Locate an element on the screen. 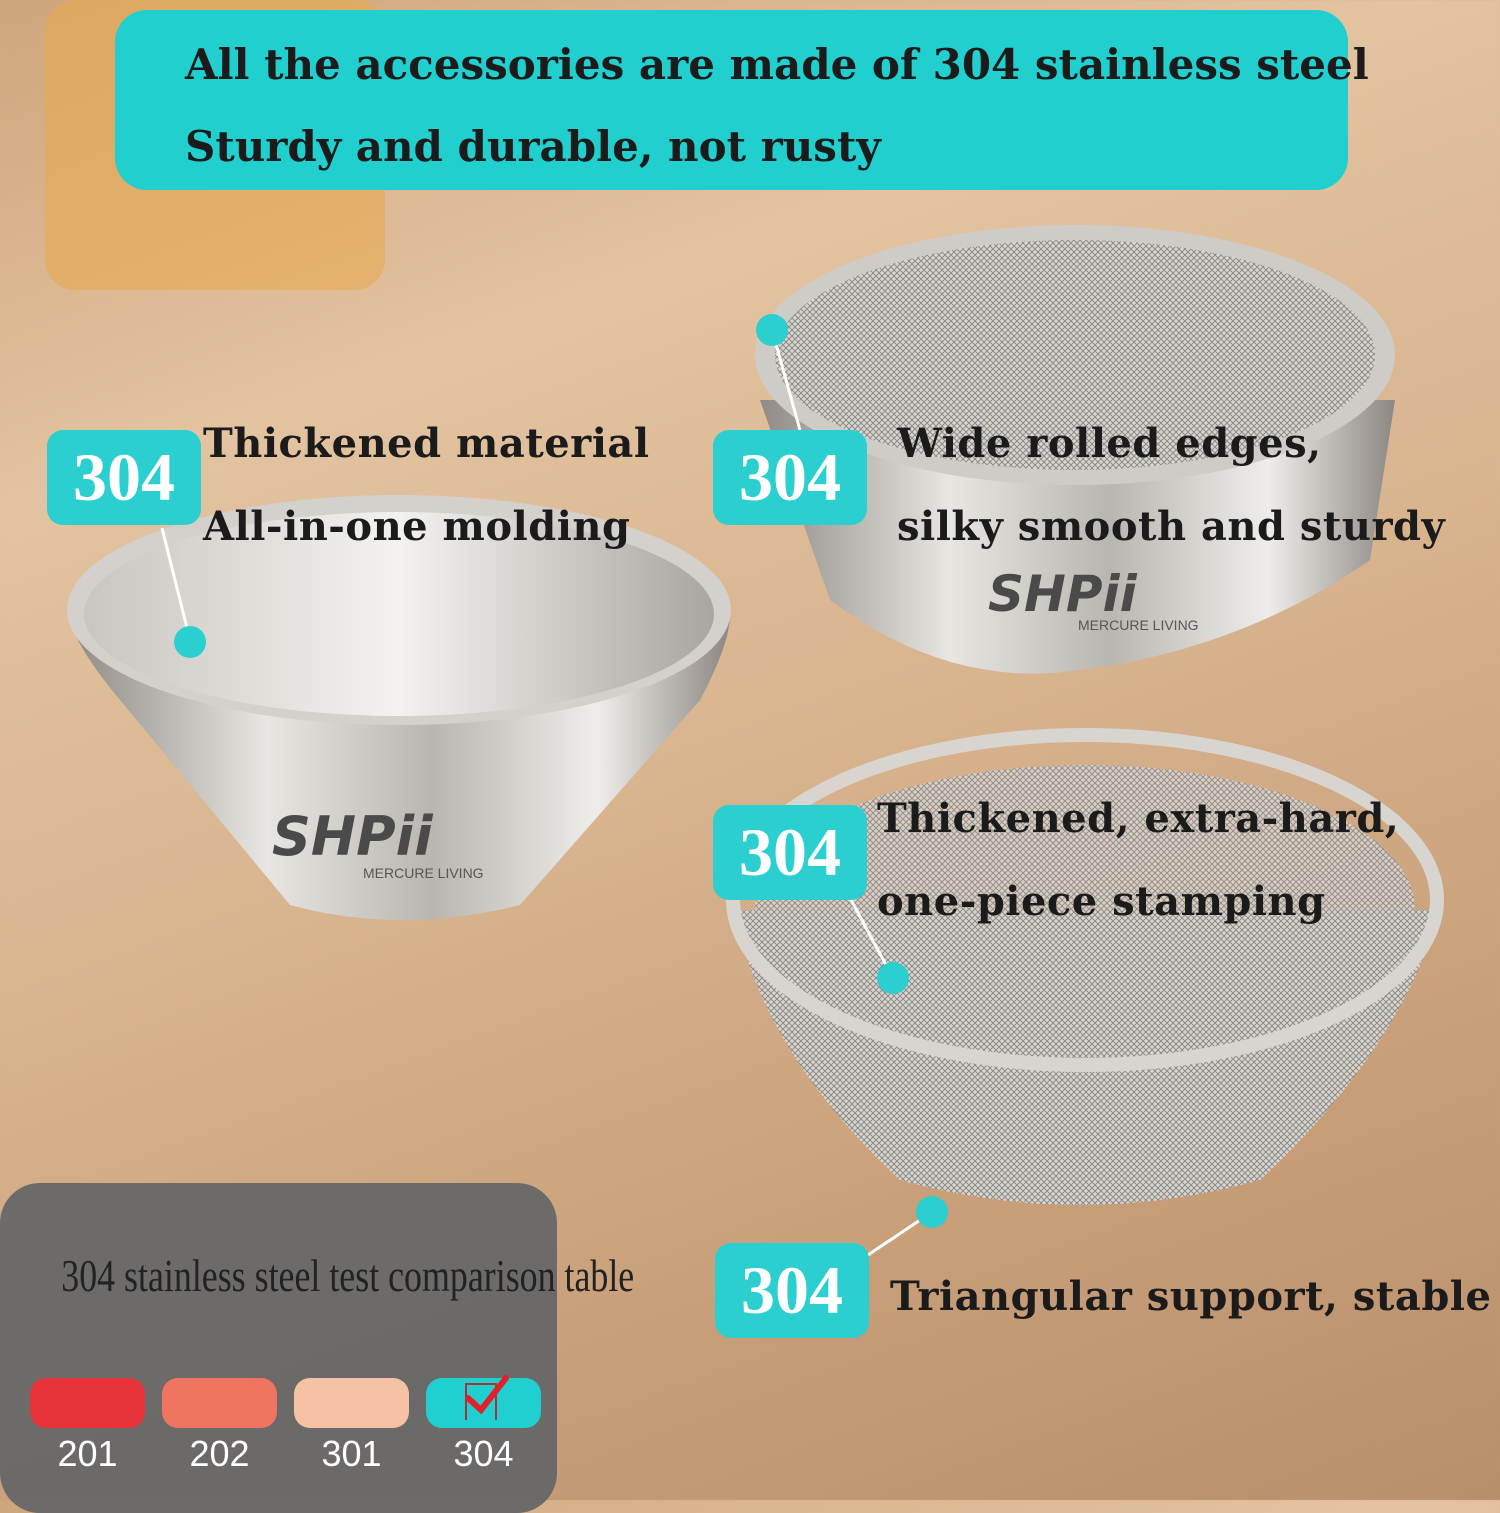  bowl-with-strainer is located at coordinates (1075, 449).